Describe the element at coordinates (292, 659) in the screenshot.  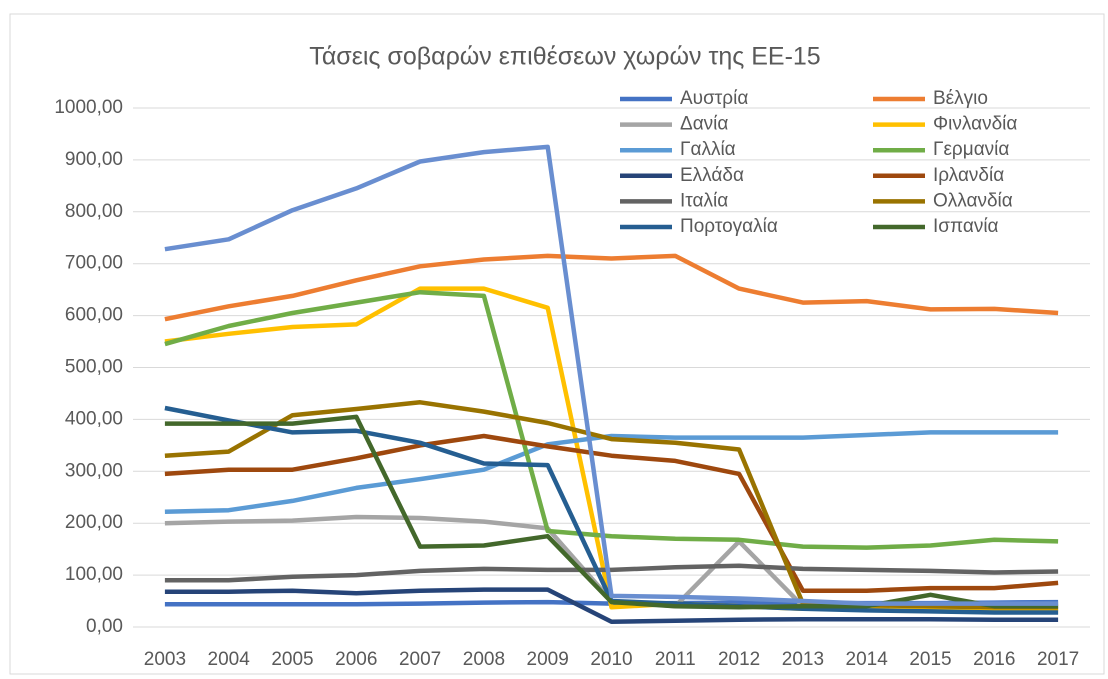
I see `x-tick-label: 2005` at that location.